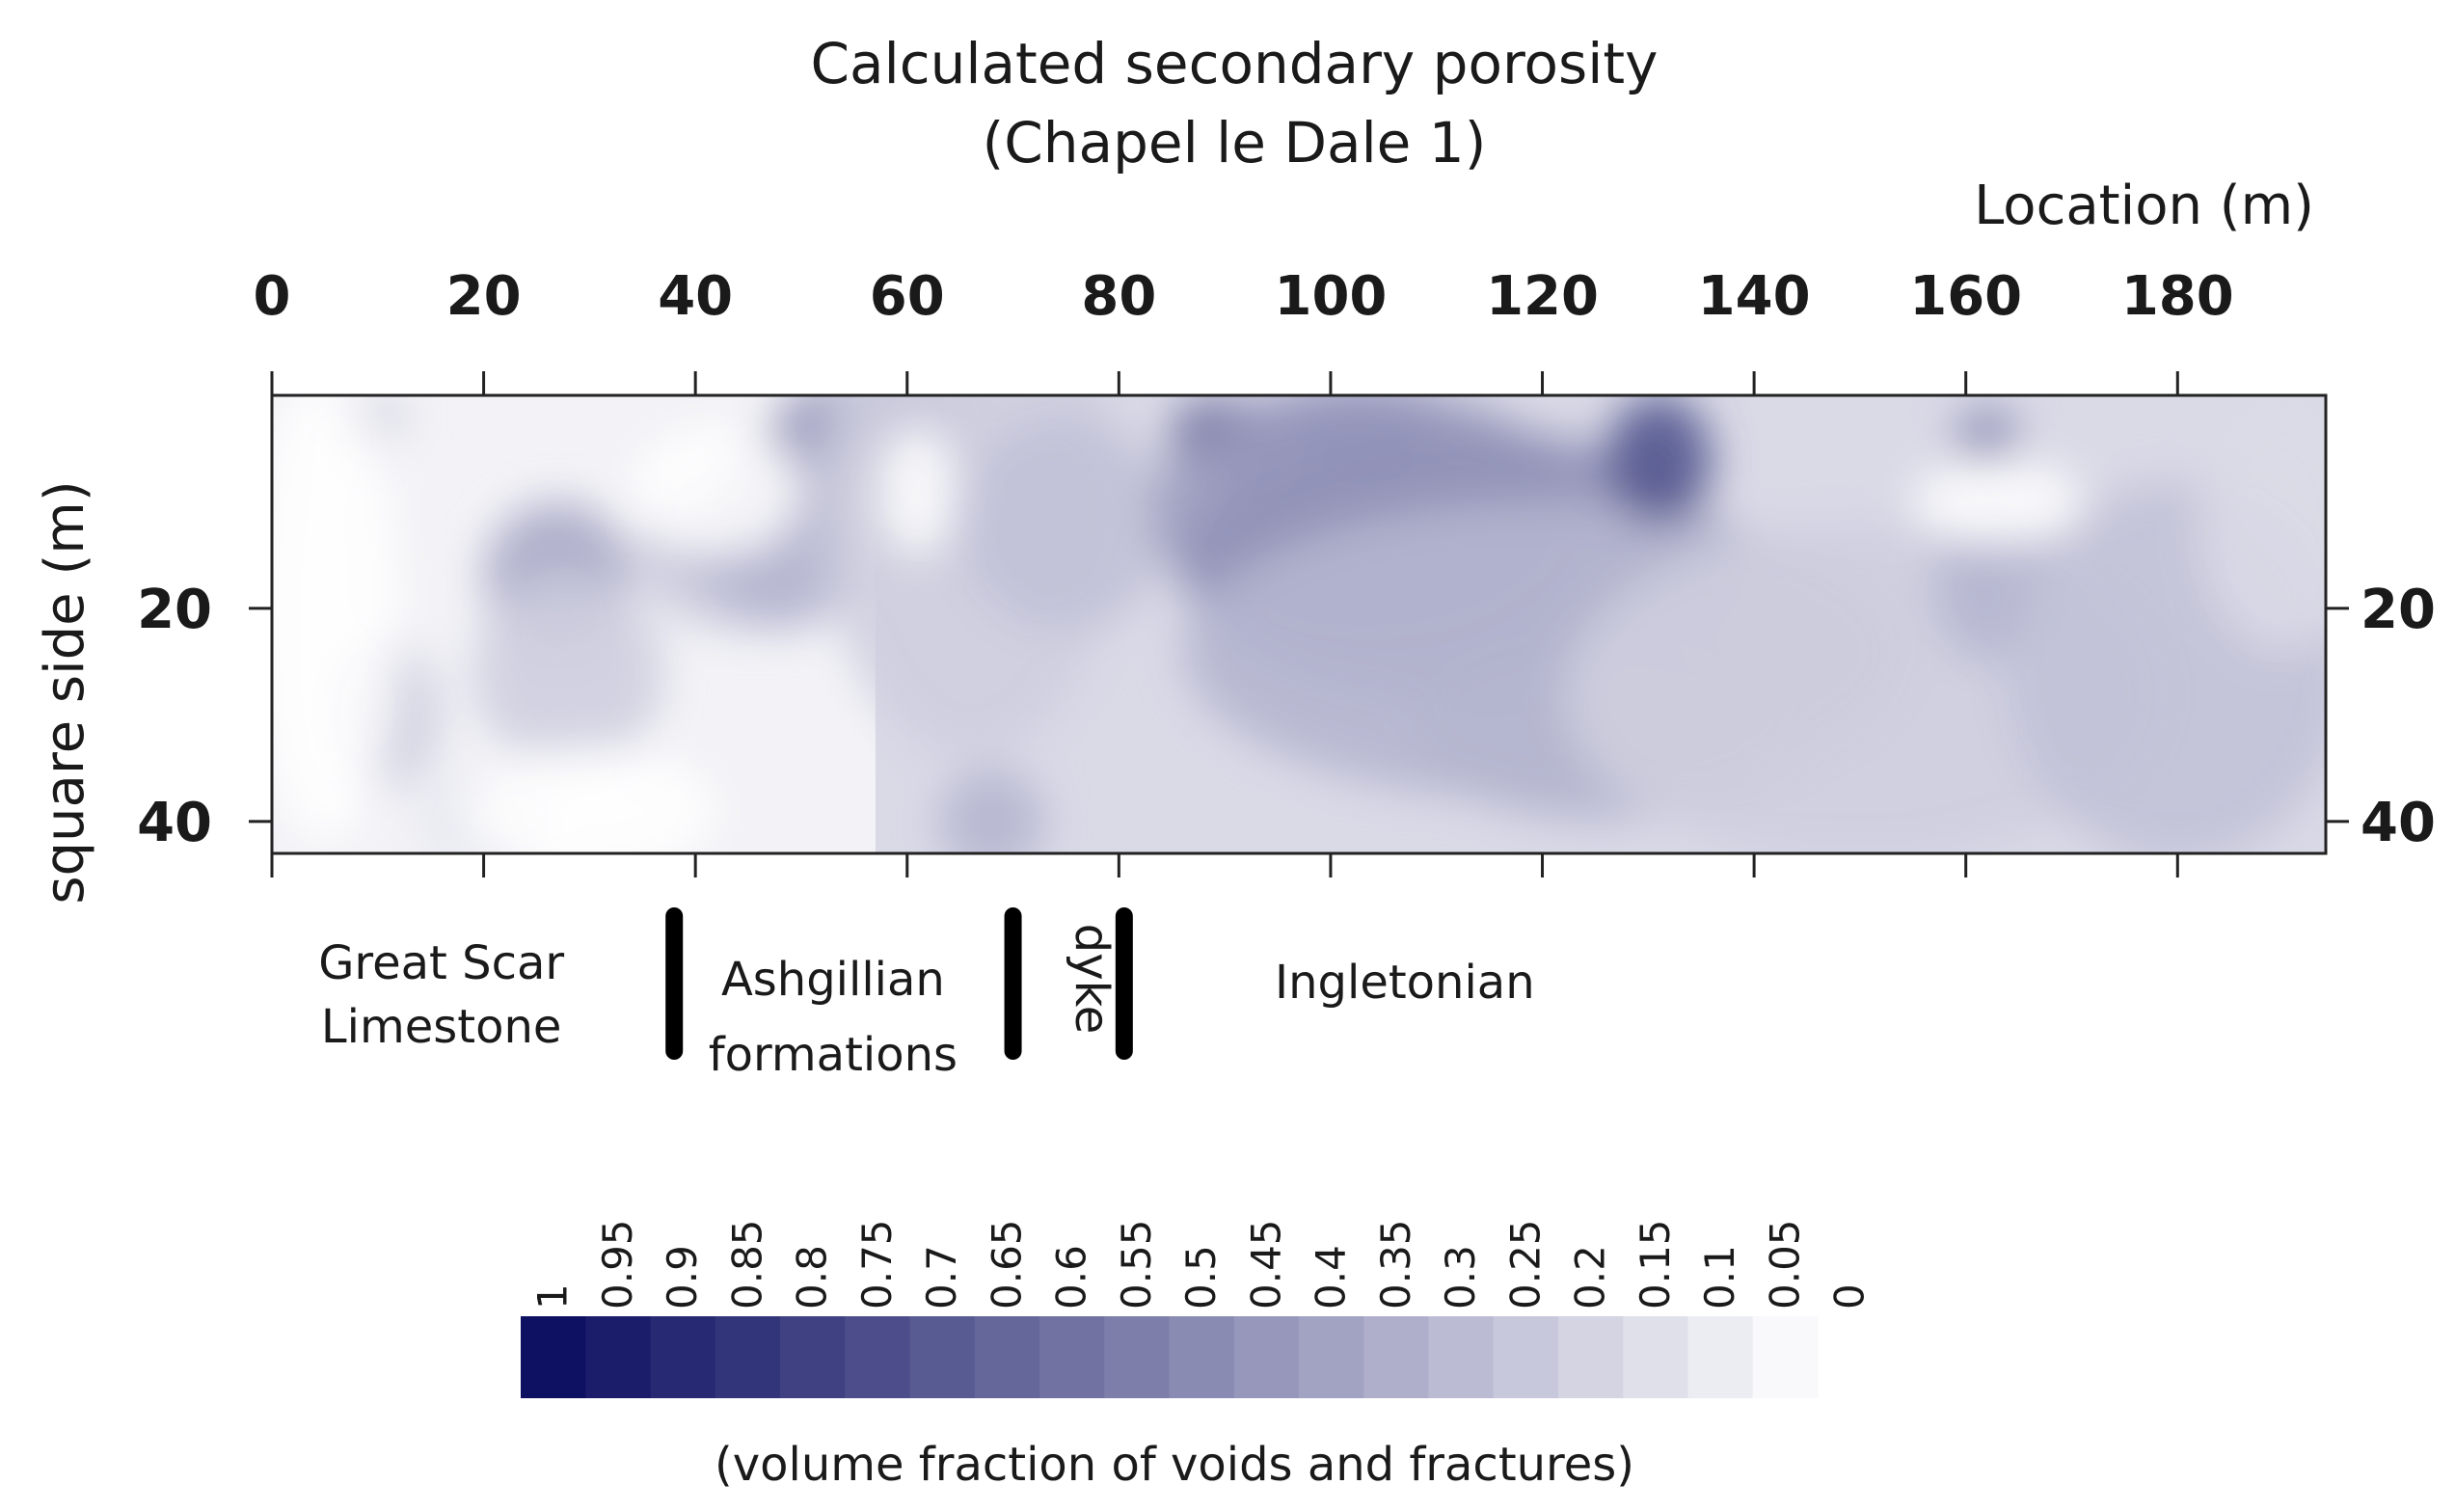 The width and height of the screenshot is (2455, 1512). Describe the element at coordinates (877, 1264) in the screenshot. I see `colorbar-tick-0.75: 0.75` at that location.